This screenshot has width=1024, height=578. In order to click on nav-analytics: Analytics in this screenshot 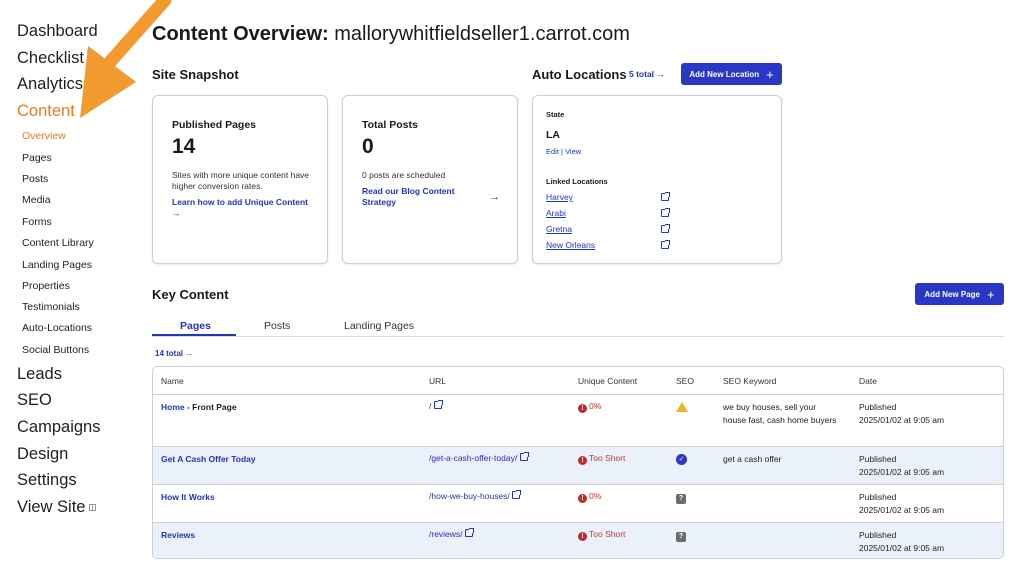, I will do `click(50, 84)`.